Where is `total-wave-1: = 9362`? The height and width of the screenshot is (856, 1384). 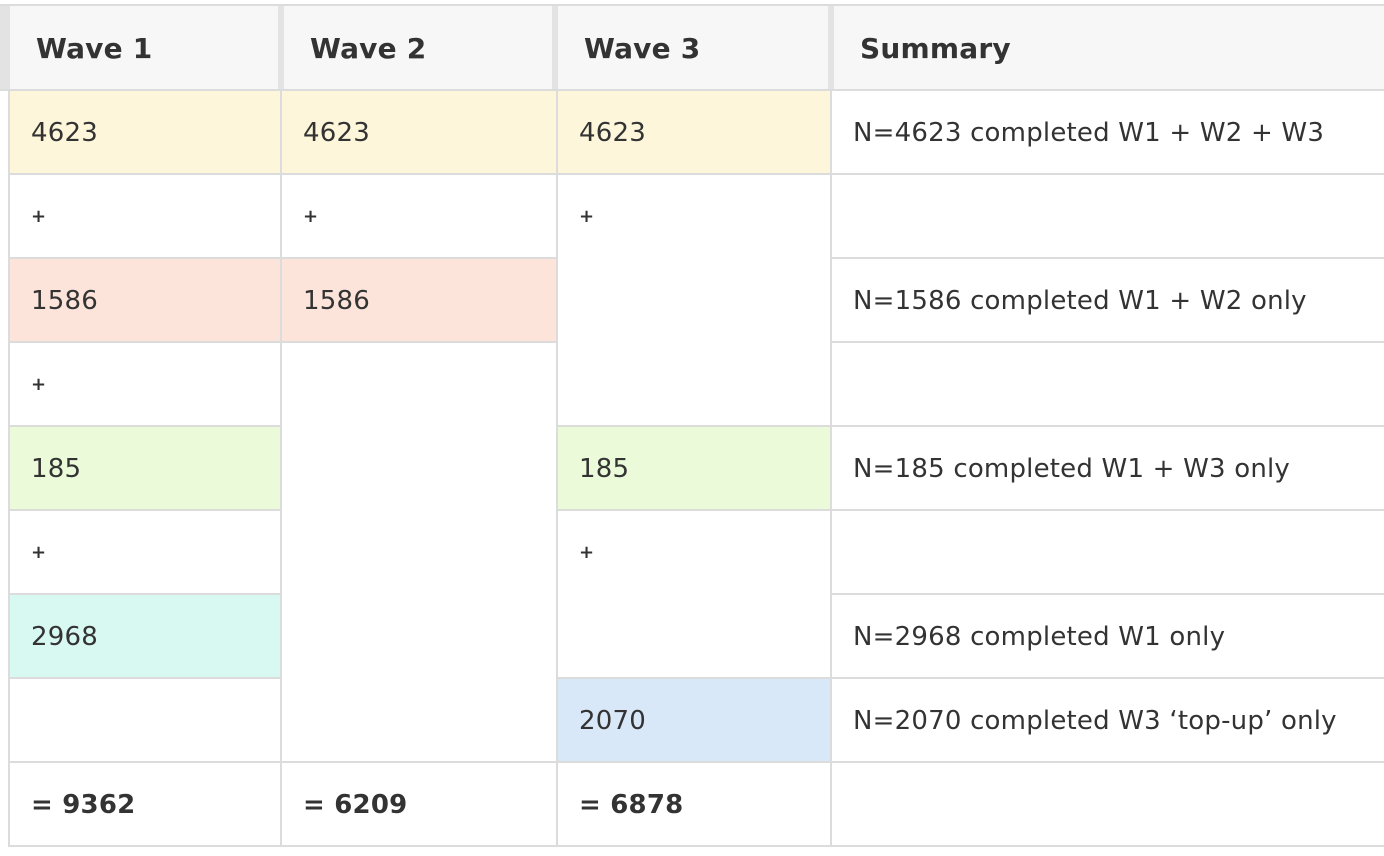
total-wave-1: = 9362 is located at coordinates (83, 804).